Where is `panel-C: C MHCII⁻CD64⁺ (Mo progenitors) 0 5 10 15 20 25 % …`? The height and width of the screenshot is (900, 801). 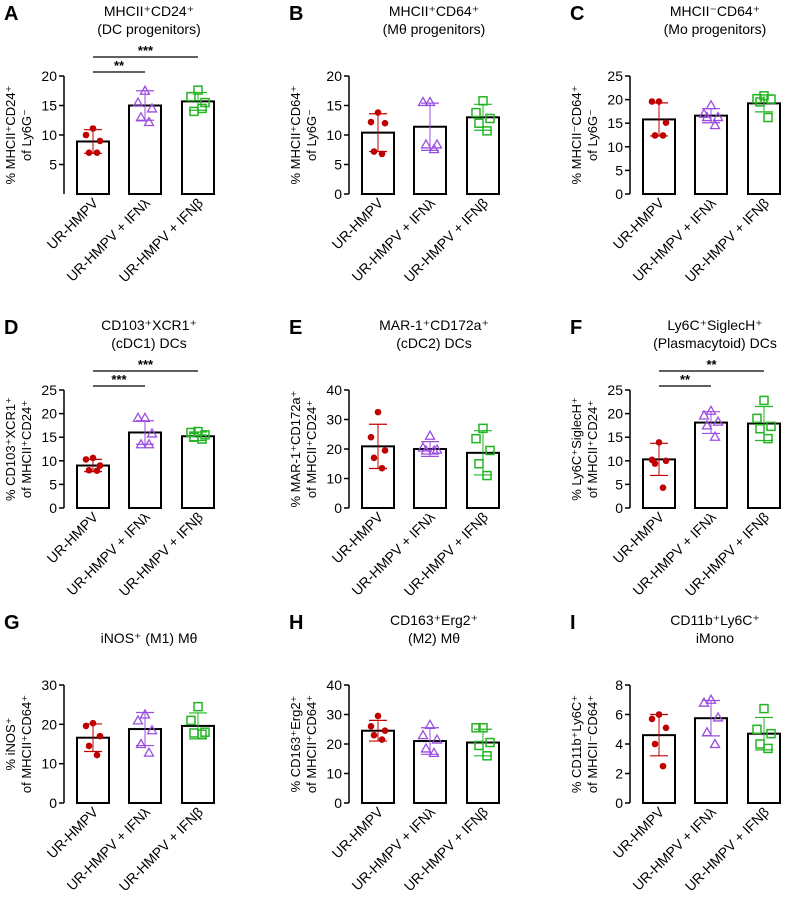 panel-C: C MHCII⁻CD64⁺ (Mo progenitors) 0 5 10 15 20 25 % … is located at coordinates (675, 144).